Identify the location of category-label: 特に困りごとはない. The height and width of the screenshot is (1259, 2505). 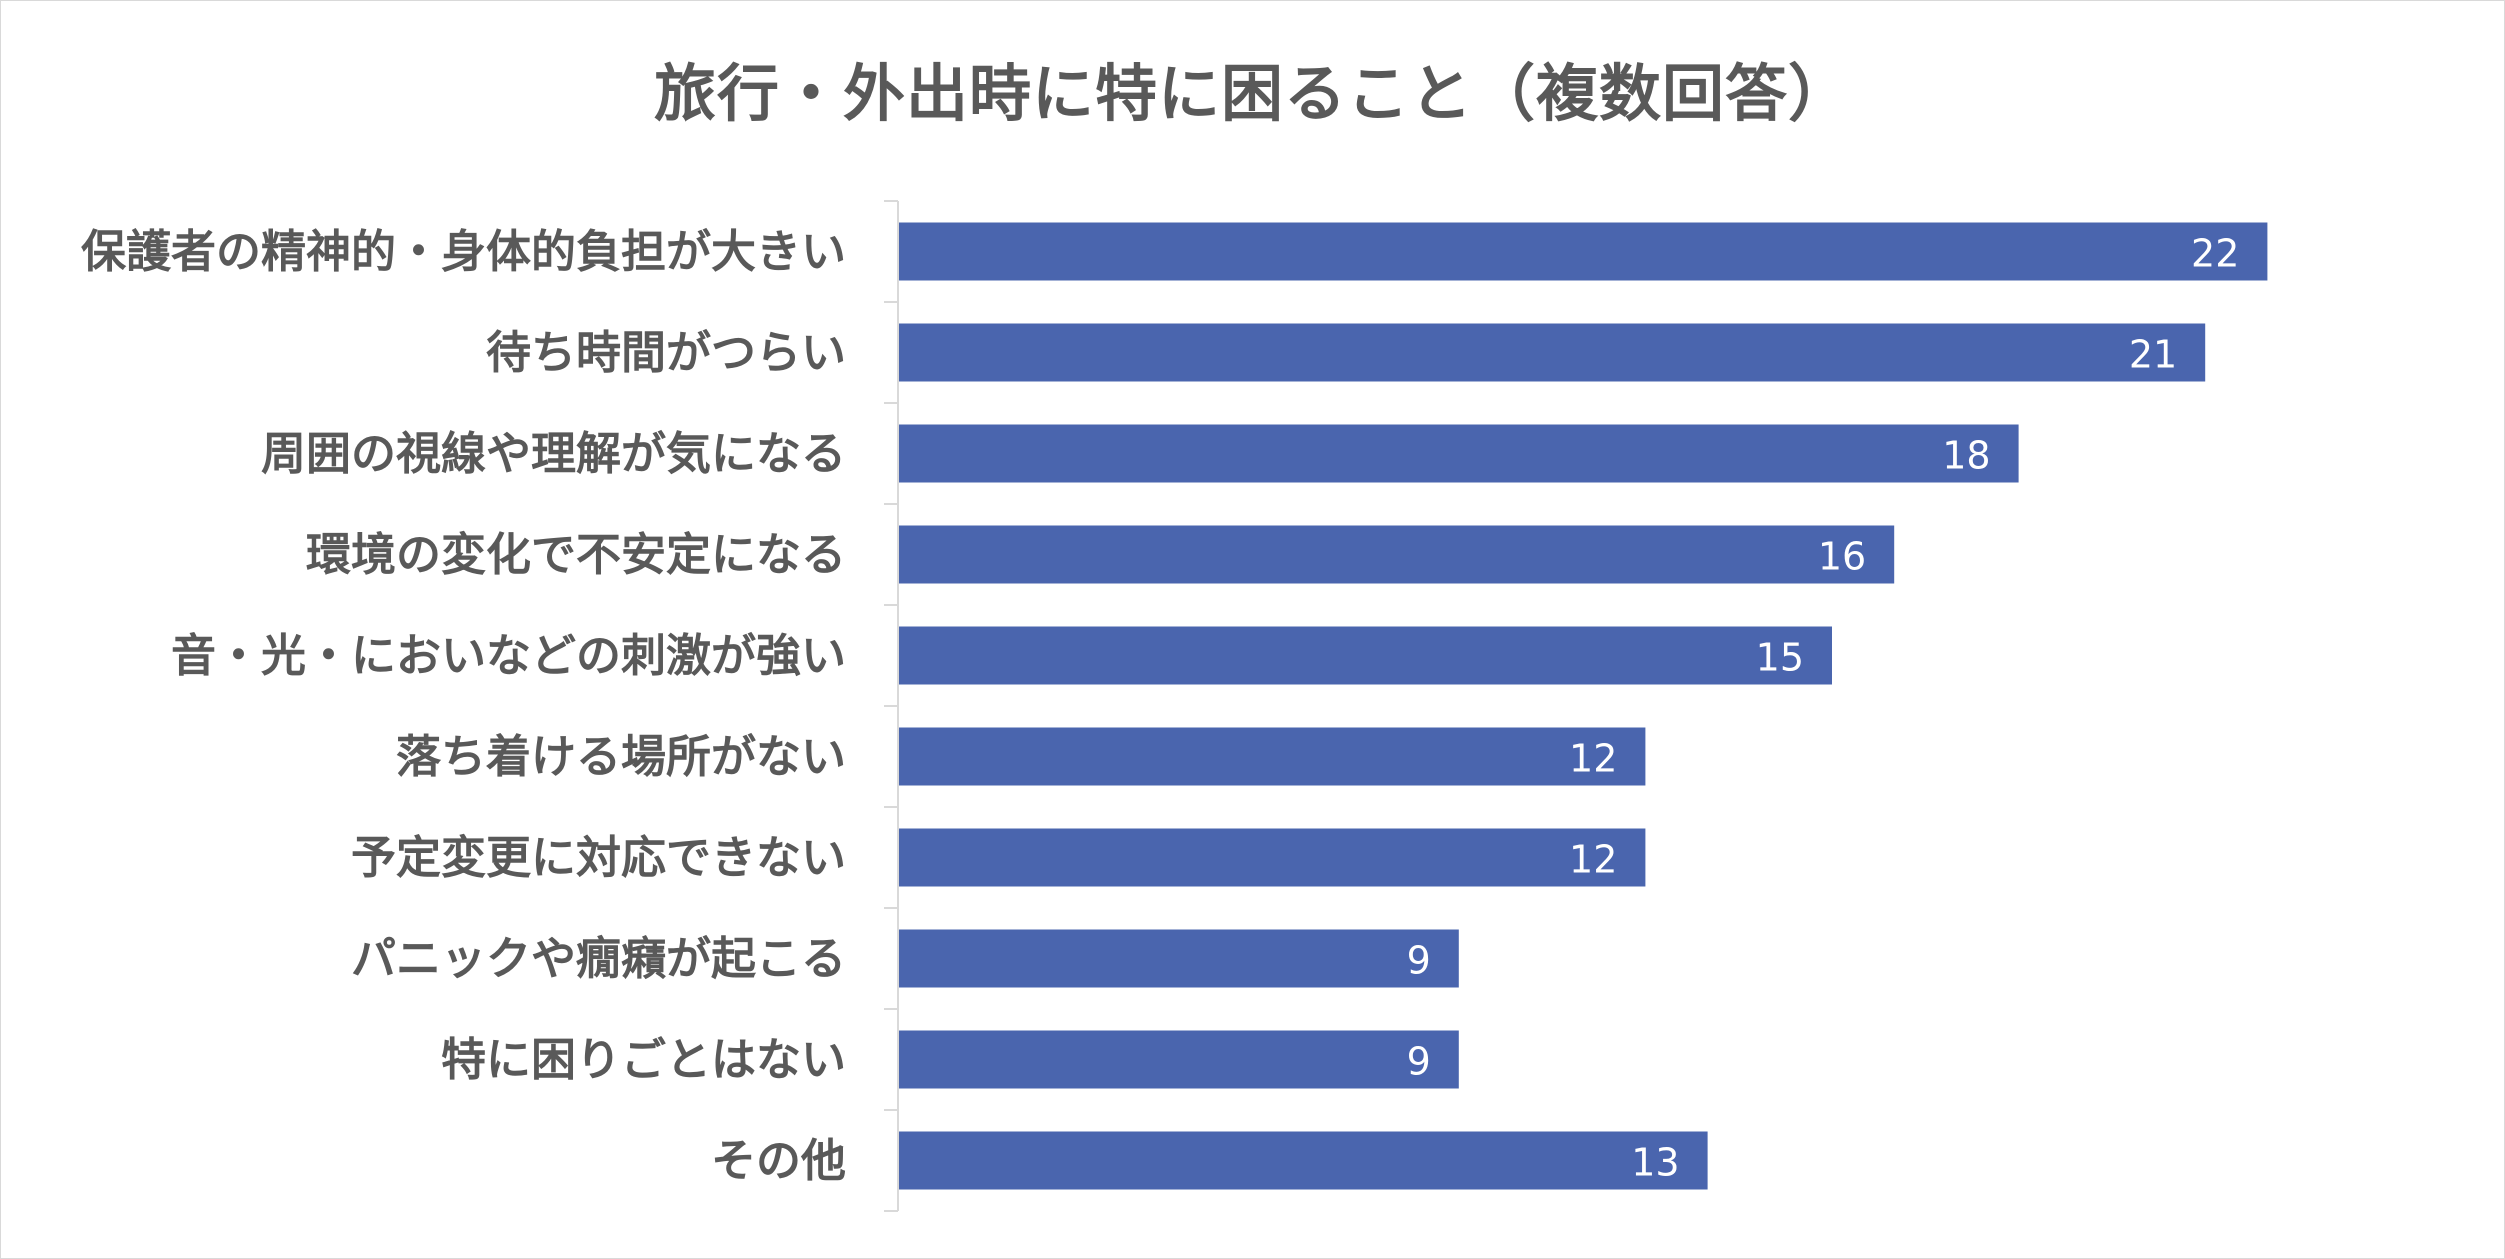
(643, 1059).